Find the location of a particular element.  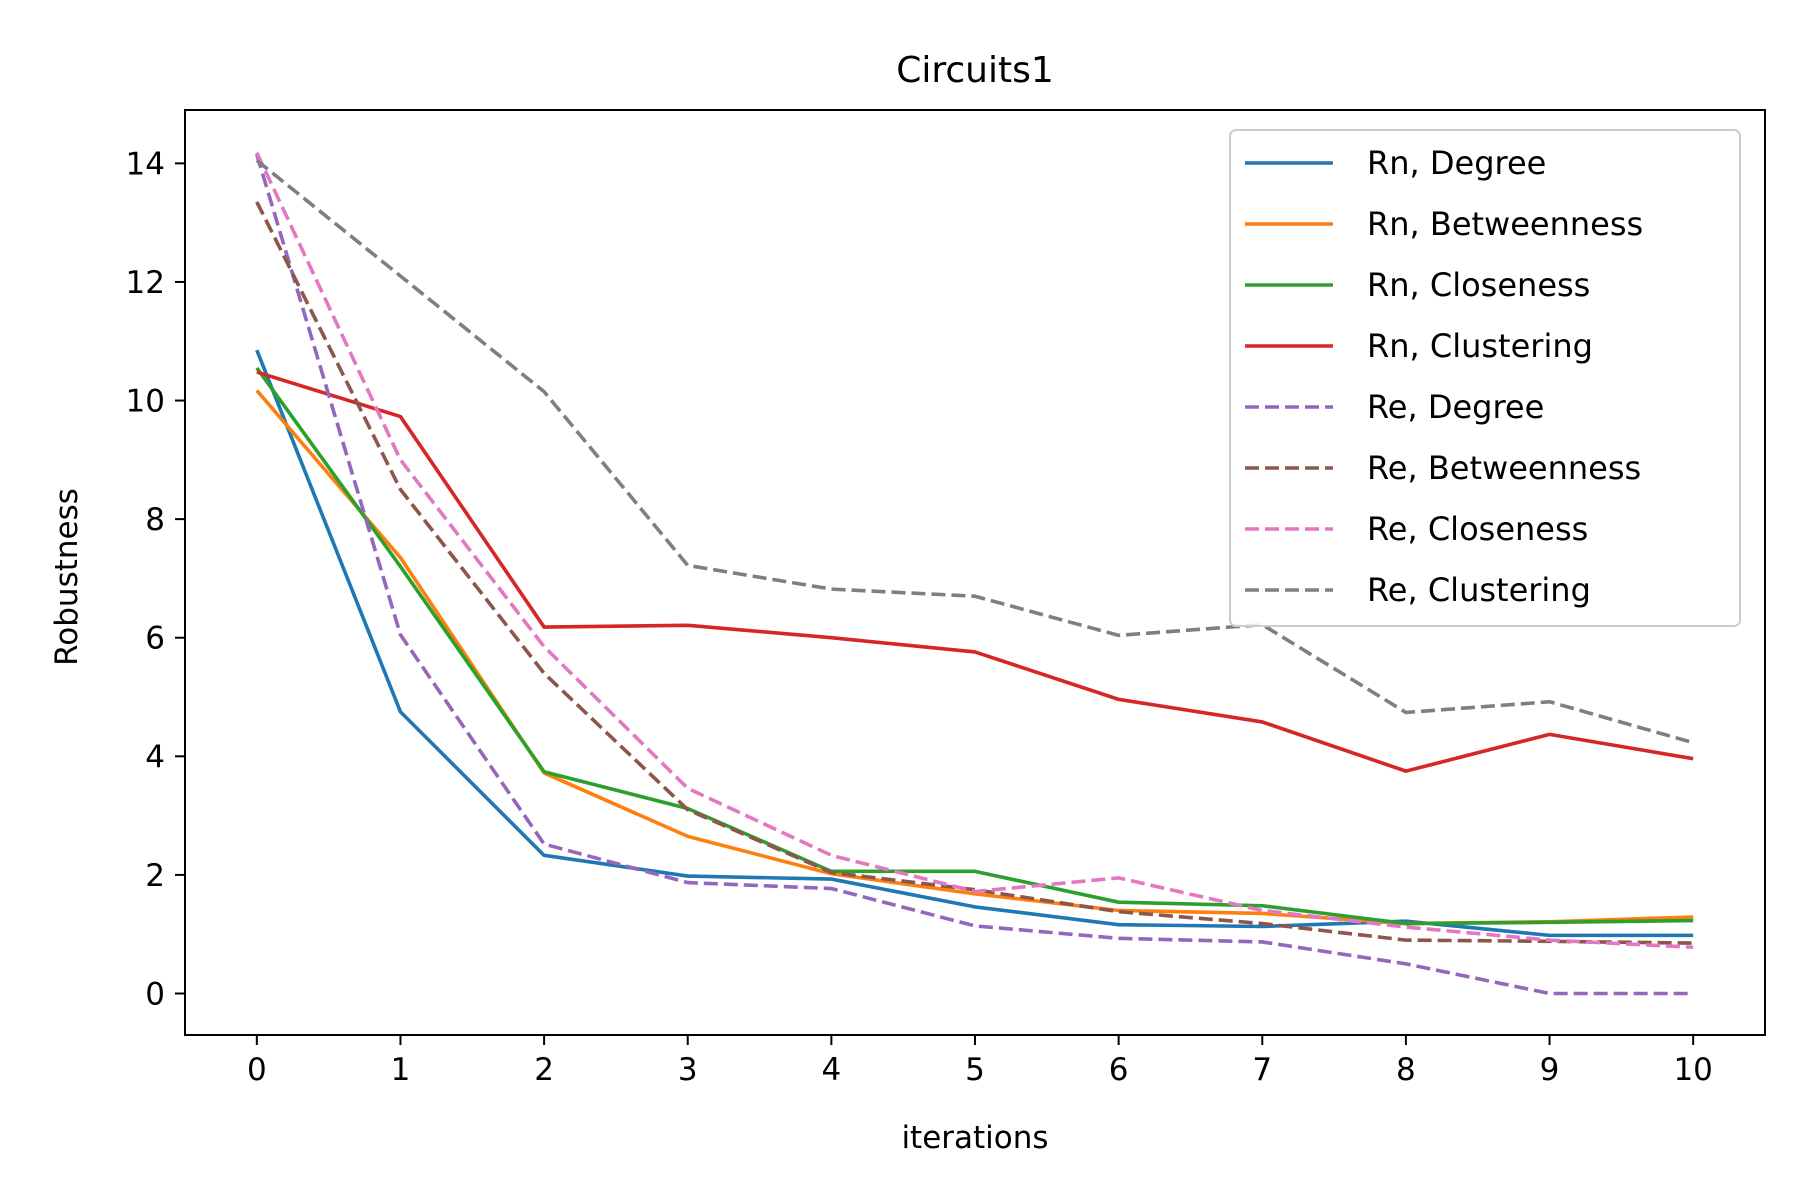

x-tick-label: 4 is located at coordinates (831, 1070).